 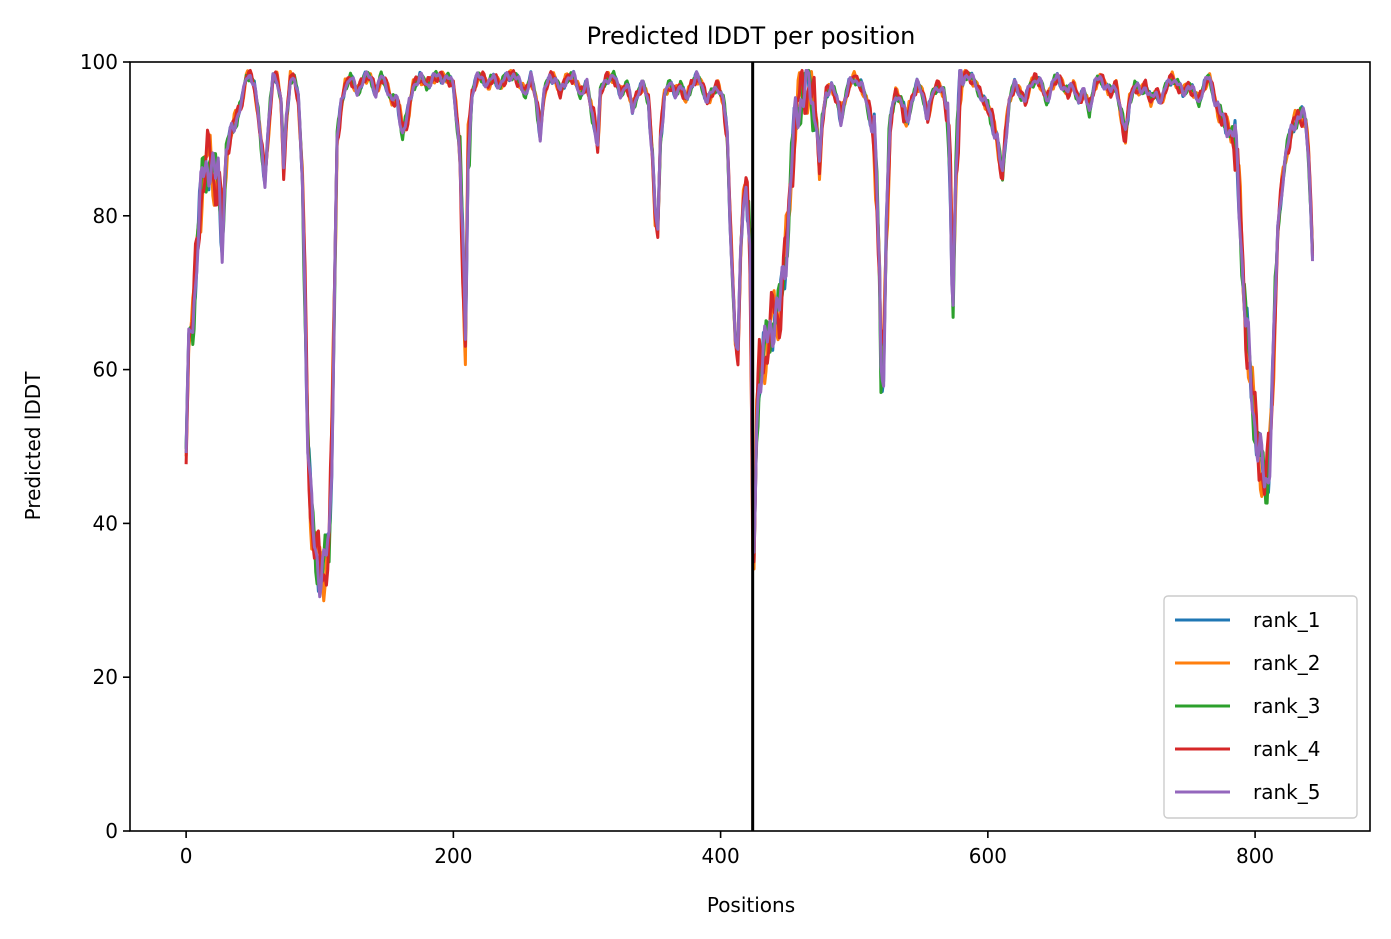 I want to click on chart-title: Predicted lDDT per position, so click(x=751, y=36).